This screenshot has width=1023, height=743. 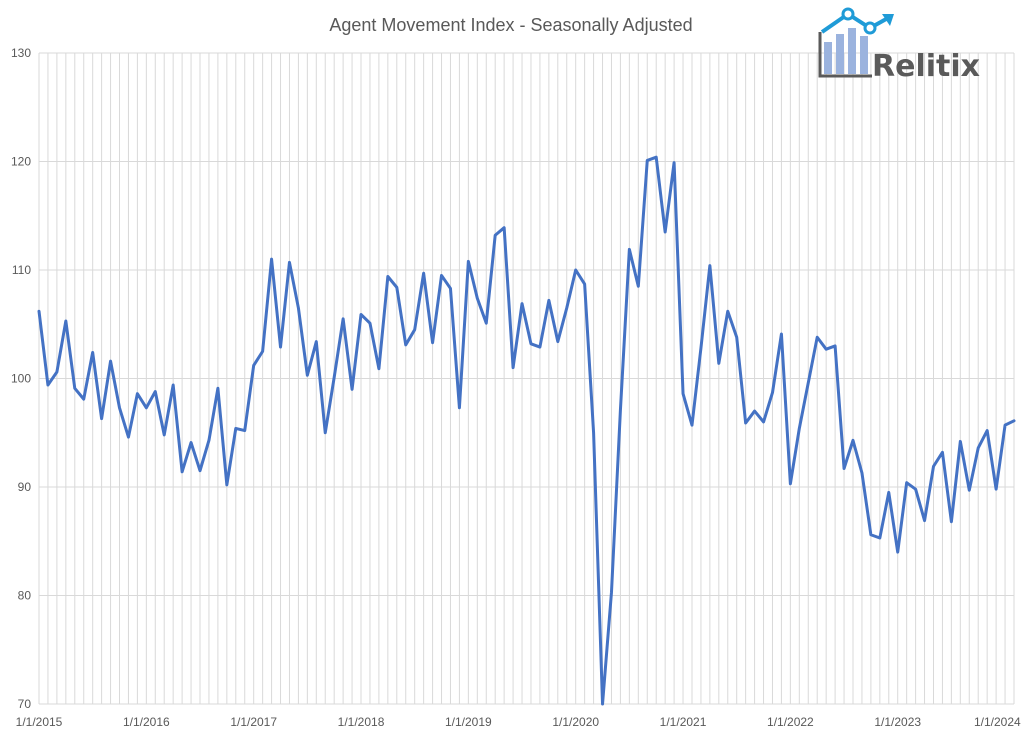 I want to click on x-tick-label: 1/1/2022, so click(x=790, y=722).